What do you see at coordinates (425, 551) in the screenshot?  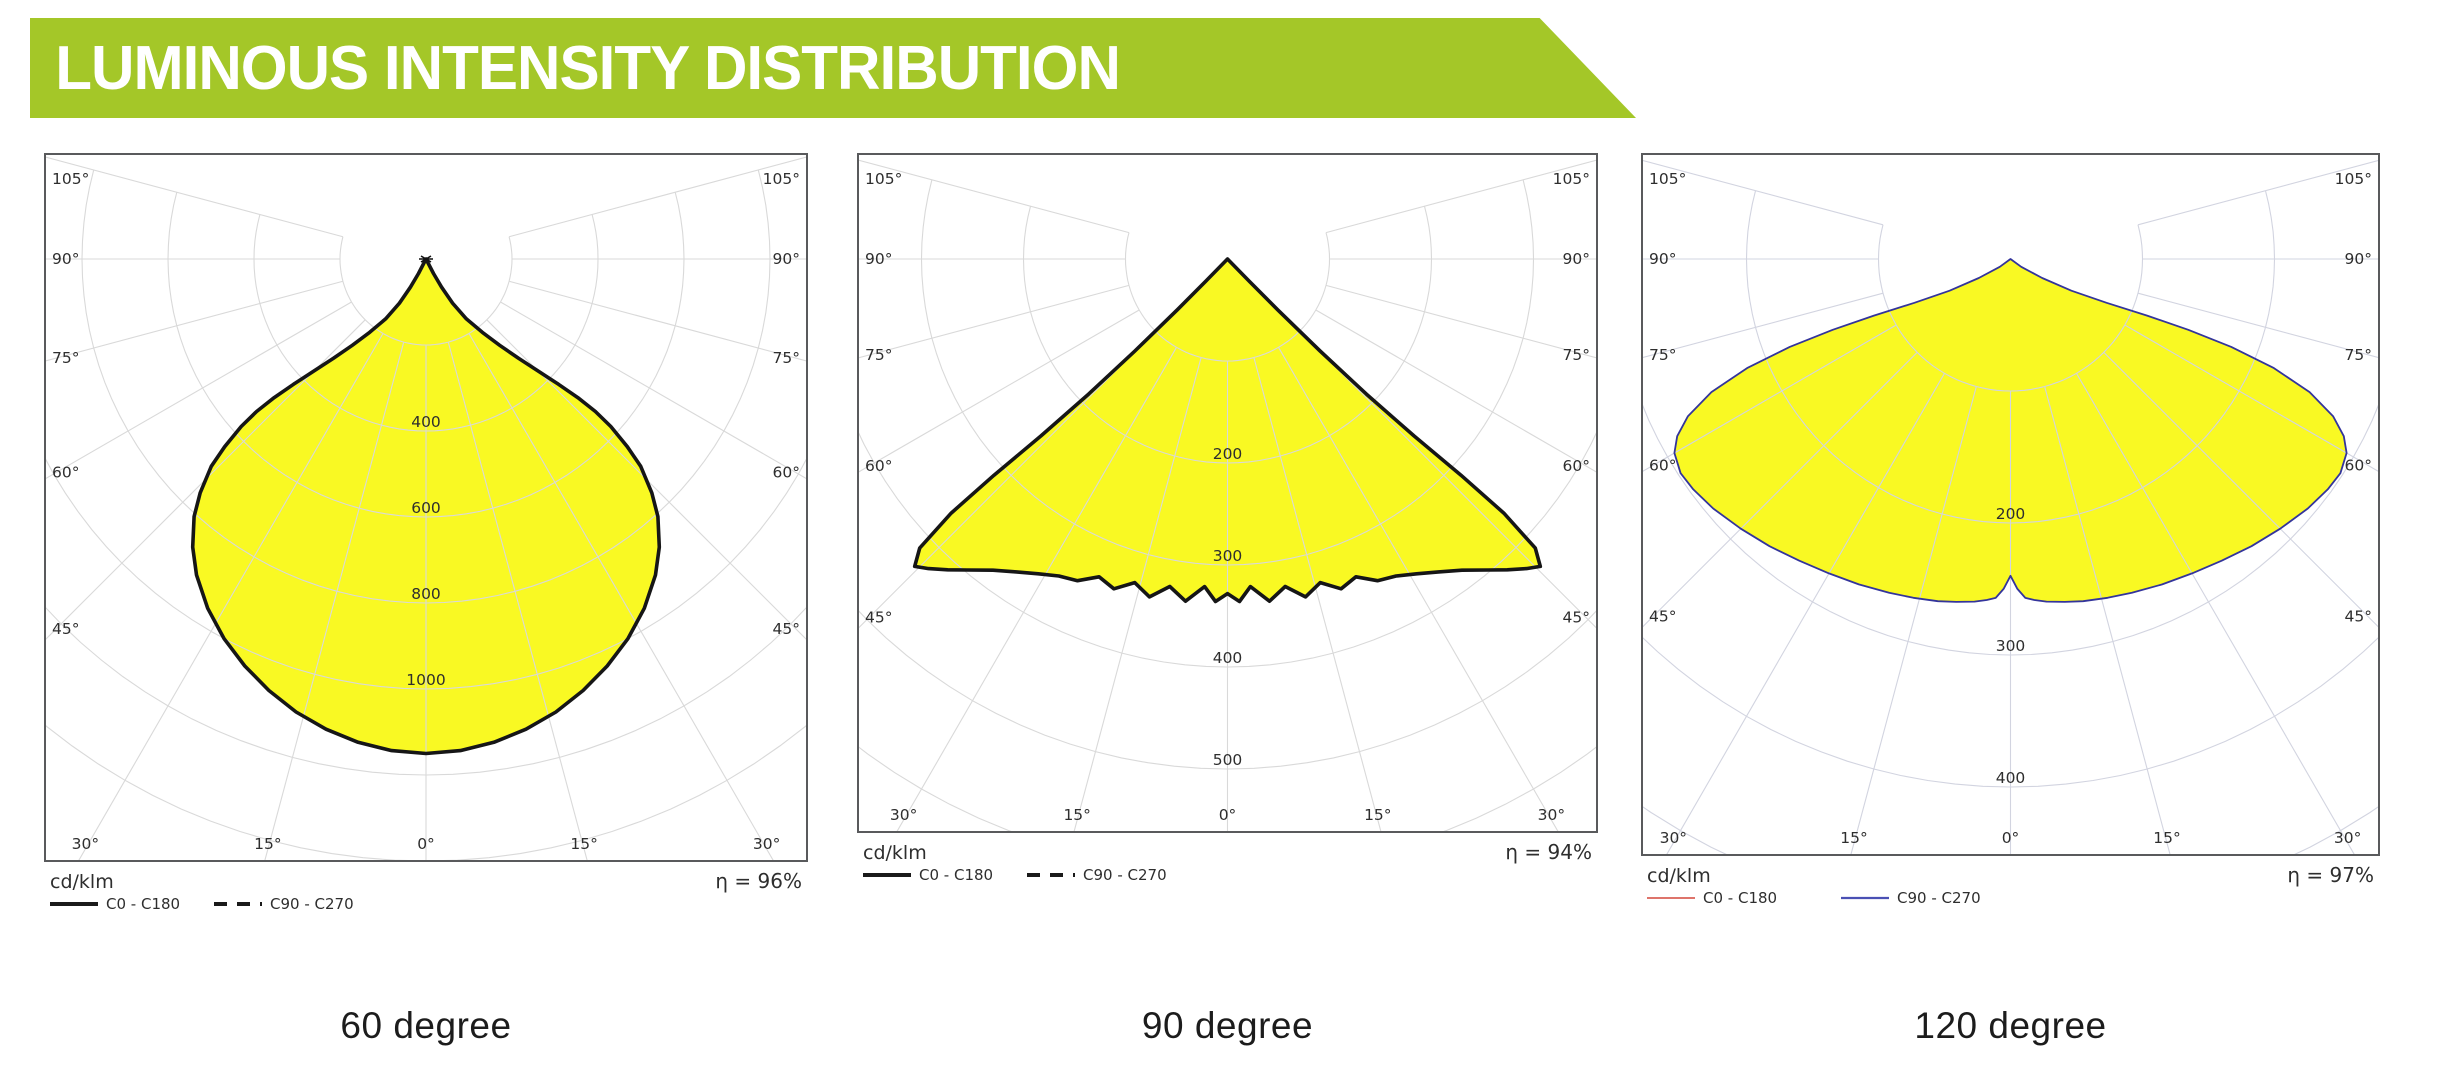 I see `ring-labels: 400 600 800 1000` at bounding box center [425, 551].